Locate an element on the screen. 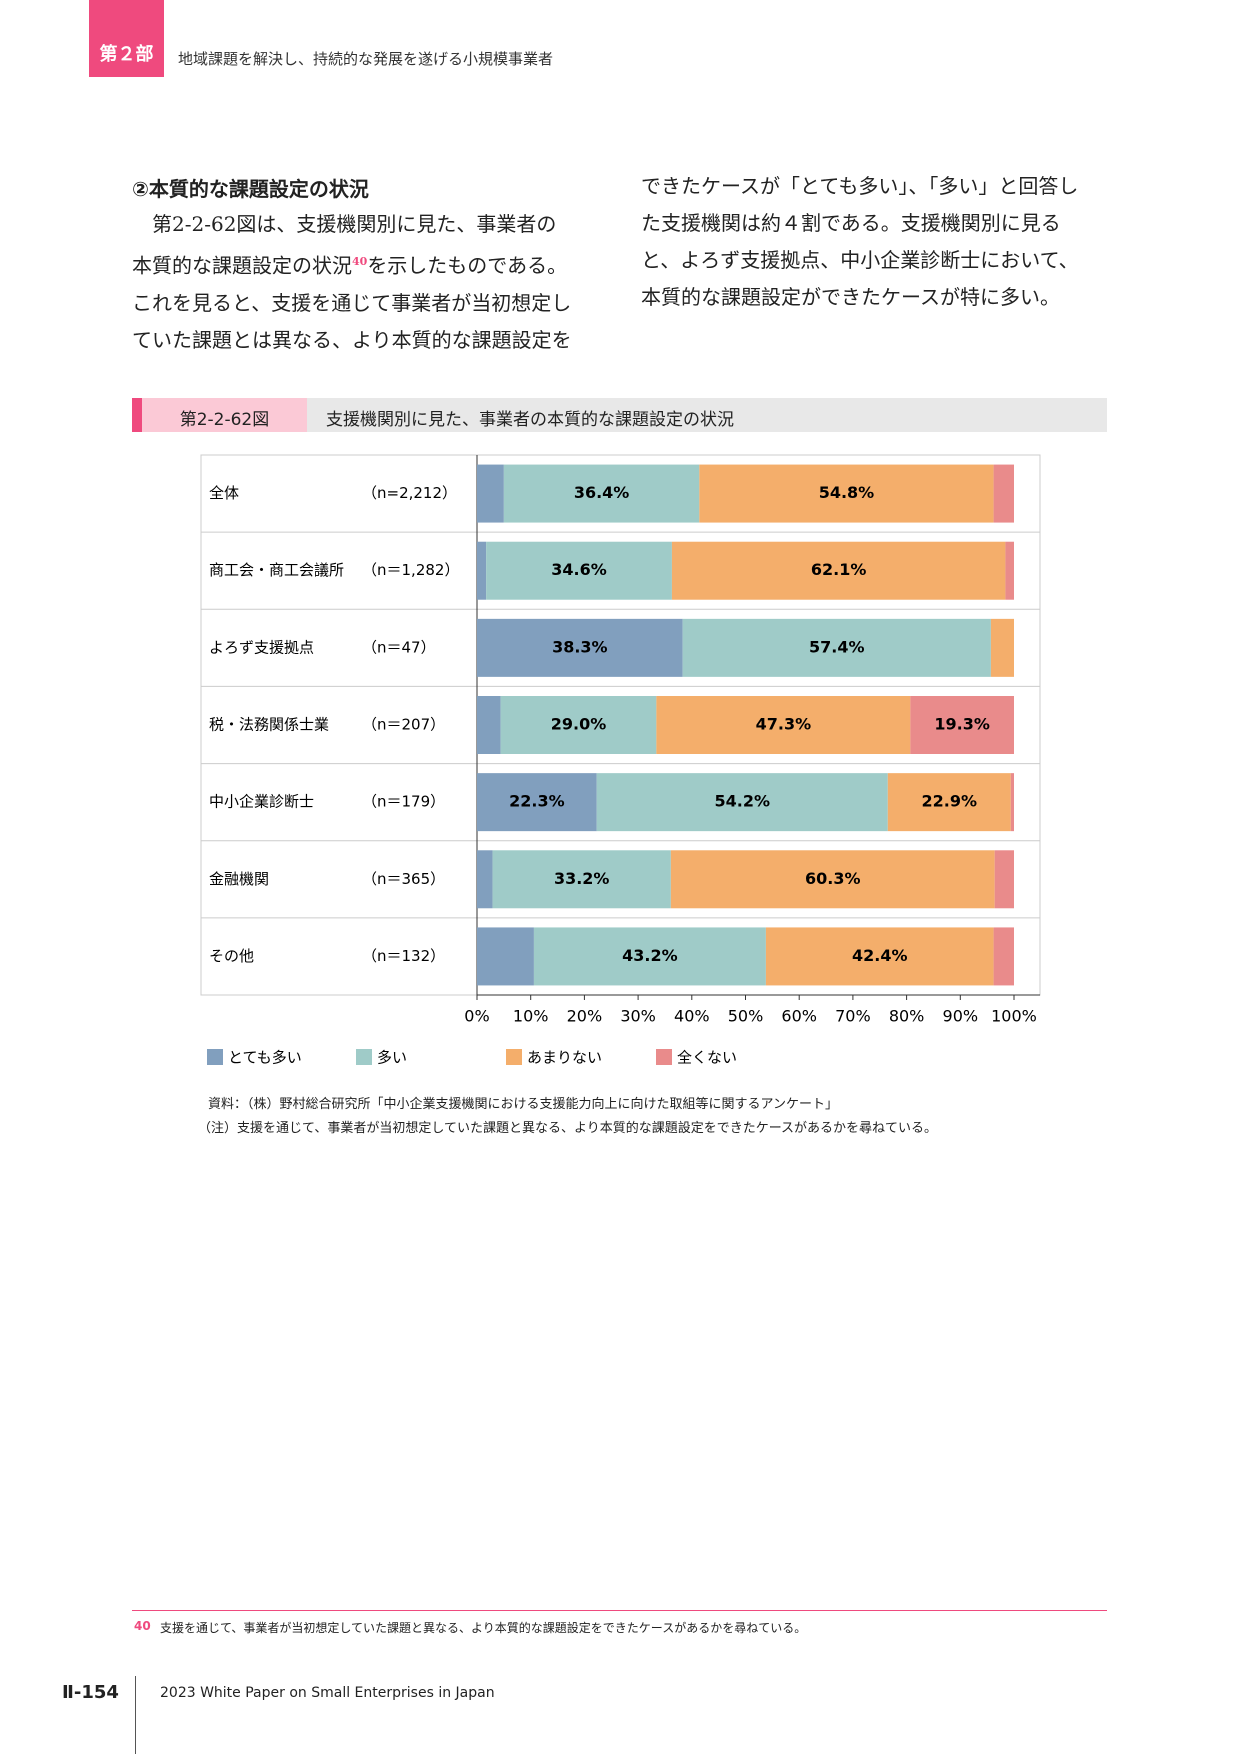  legend-label: 多い is located at coordinates (392, 1058).